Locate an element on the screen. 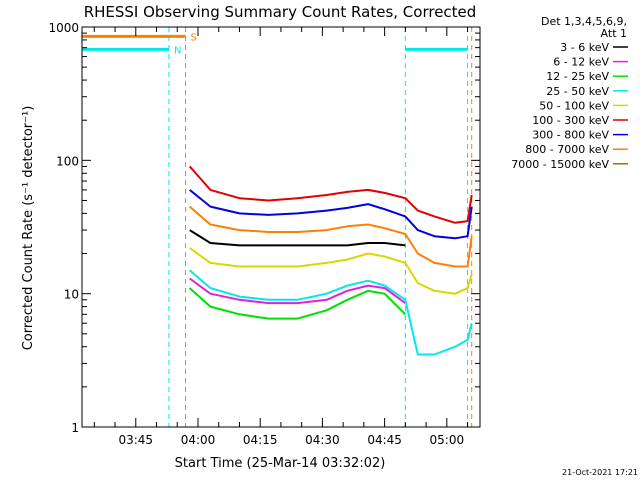  legend-label-2: 12 - 25 keV is located at coordinates (577, 76).